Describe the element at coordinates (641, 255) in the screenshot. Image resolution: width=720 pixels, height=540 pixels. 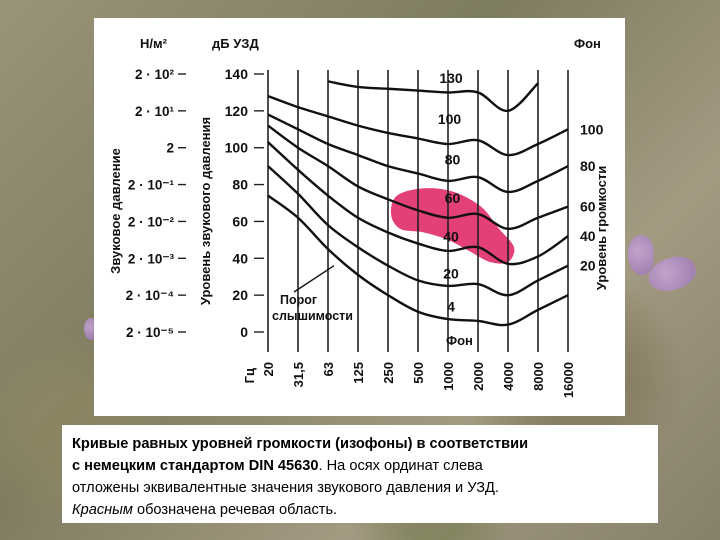
I see `background-flower` at that location.